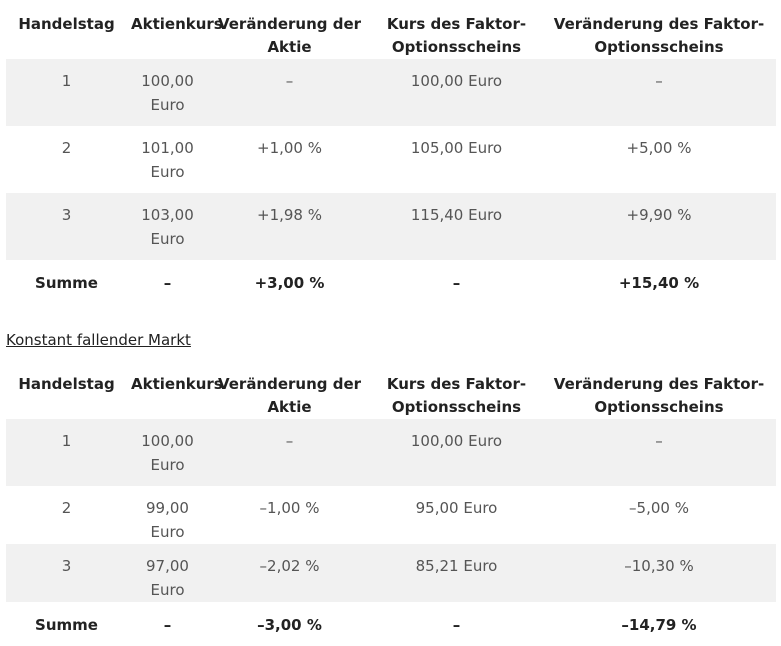  Describe the element at coordinates (659, 625) in the screenshot. I see `summary-veraenderung-faktor: –14,79 %` at that location.